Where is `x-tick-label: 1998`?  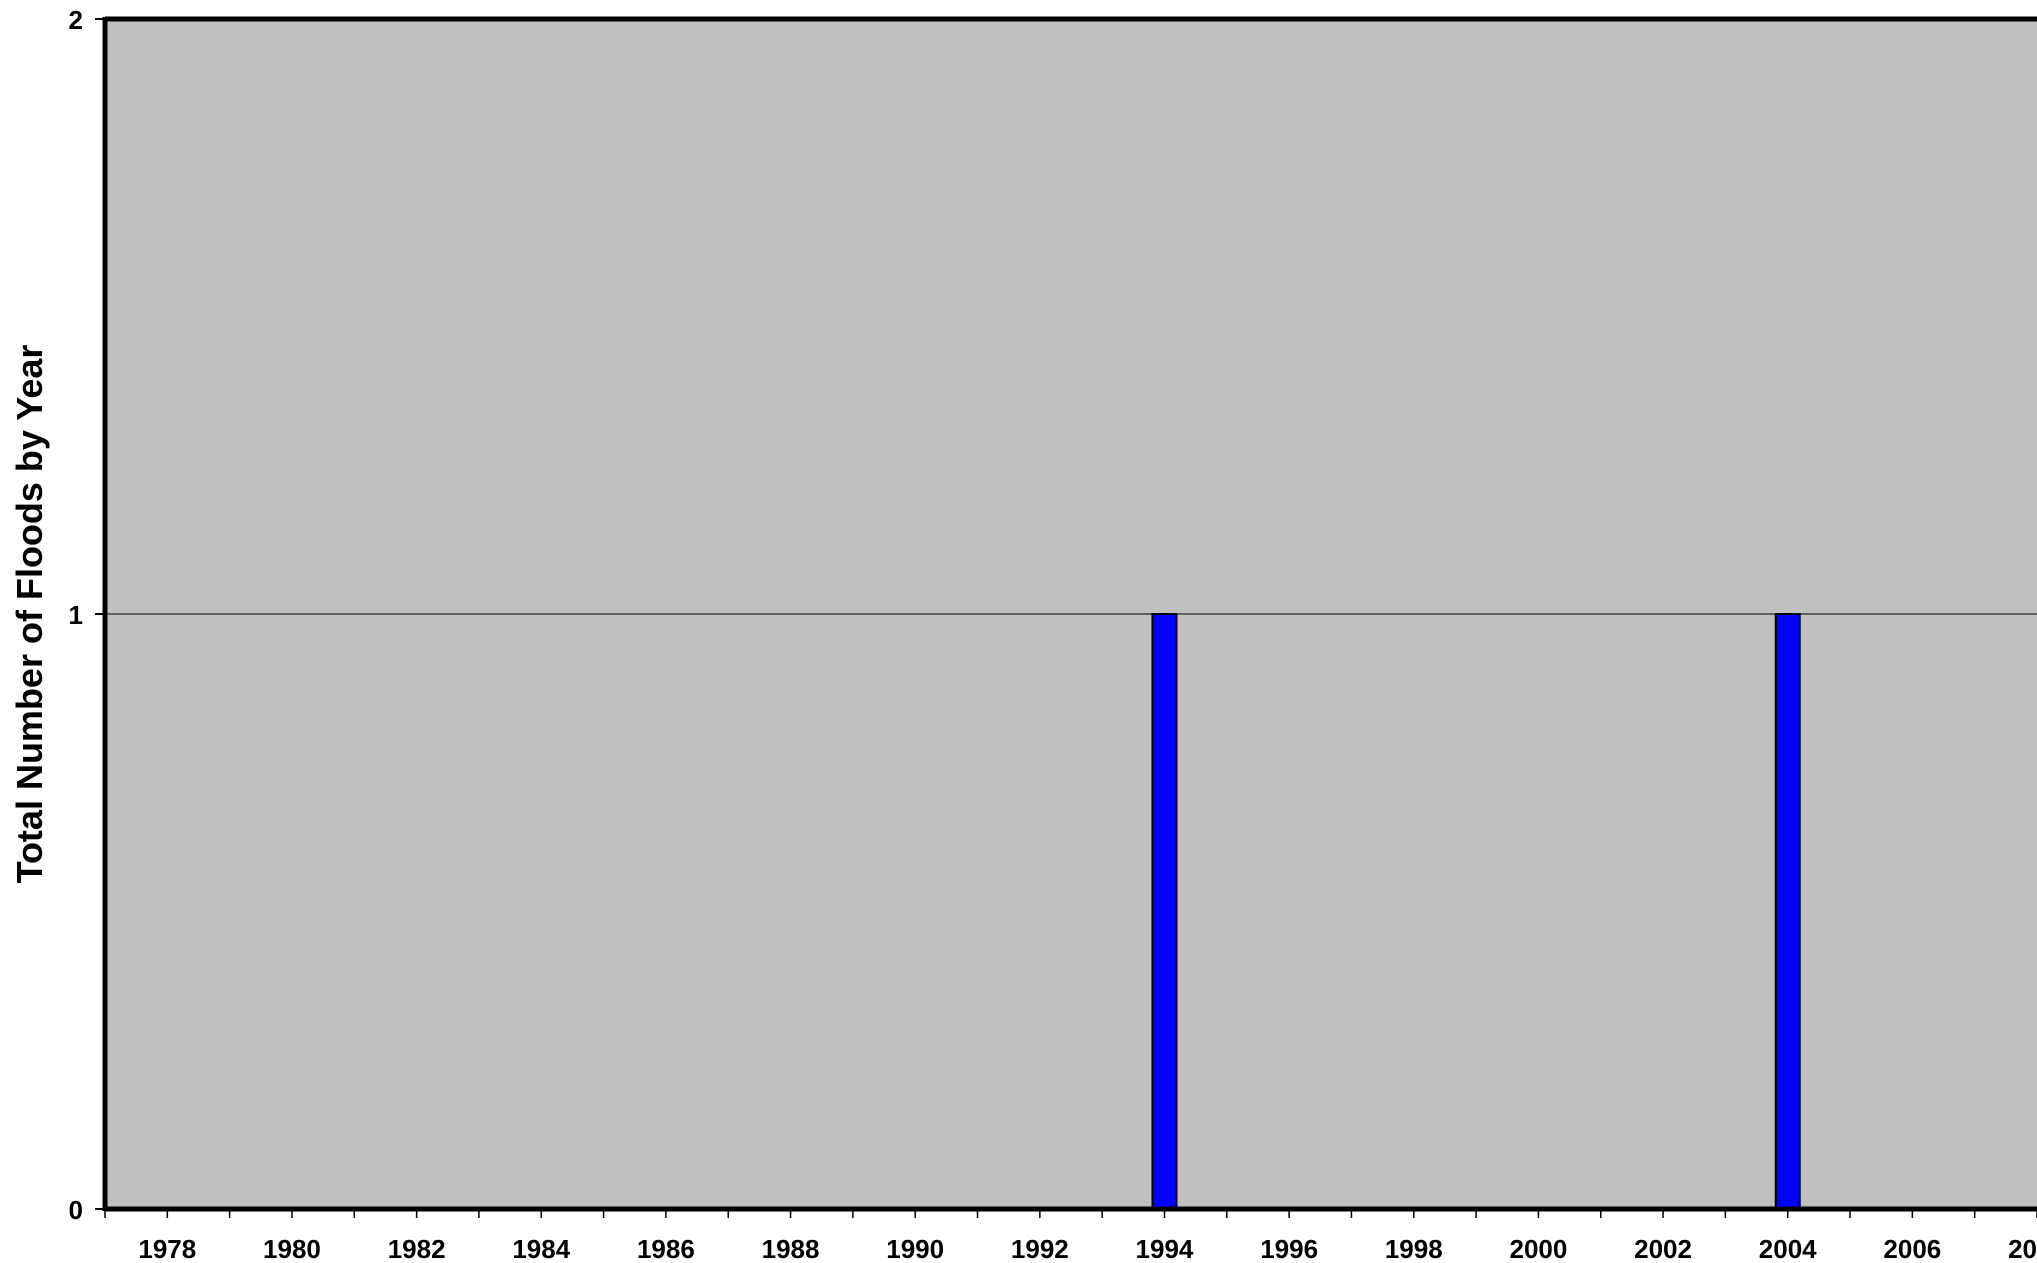 x-tick-label: 1998 is located at coordinates (1414, 1248).